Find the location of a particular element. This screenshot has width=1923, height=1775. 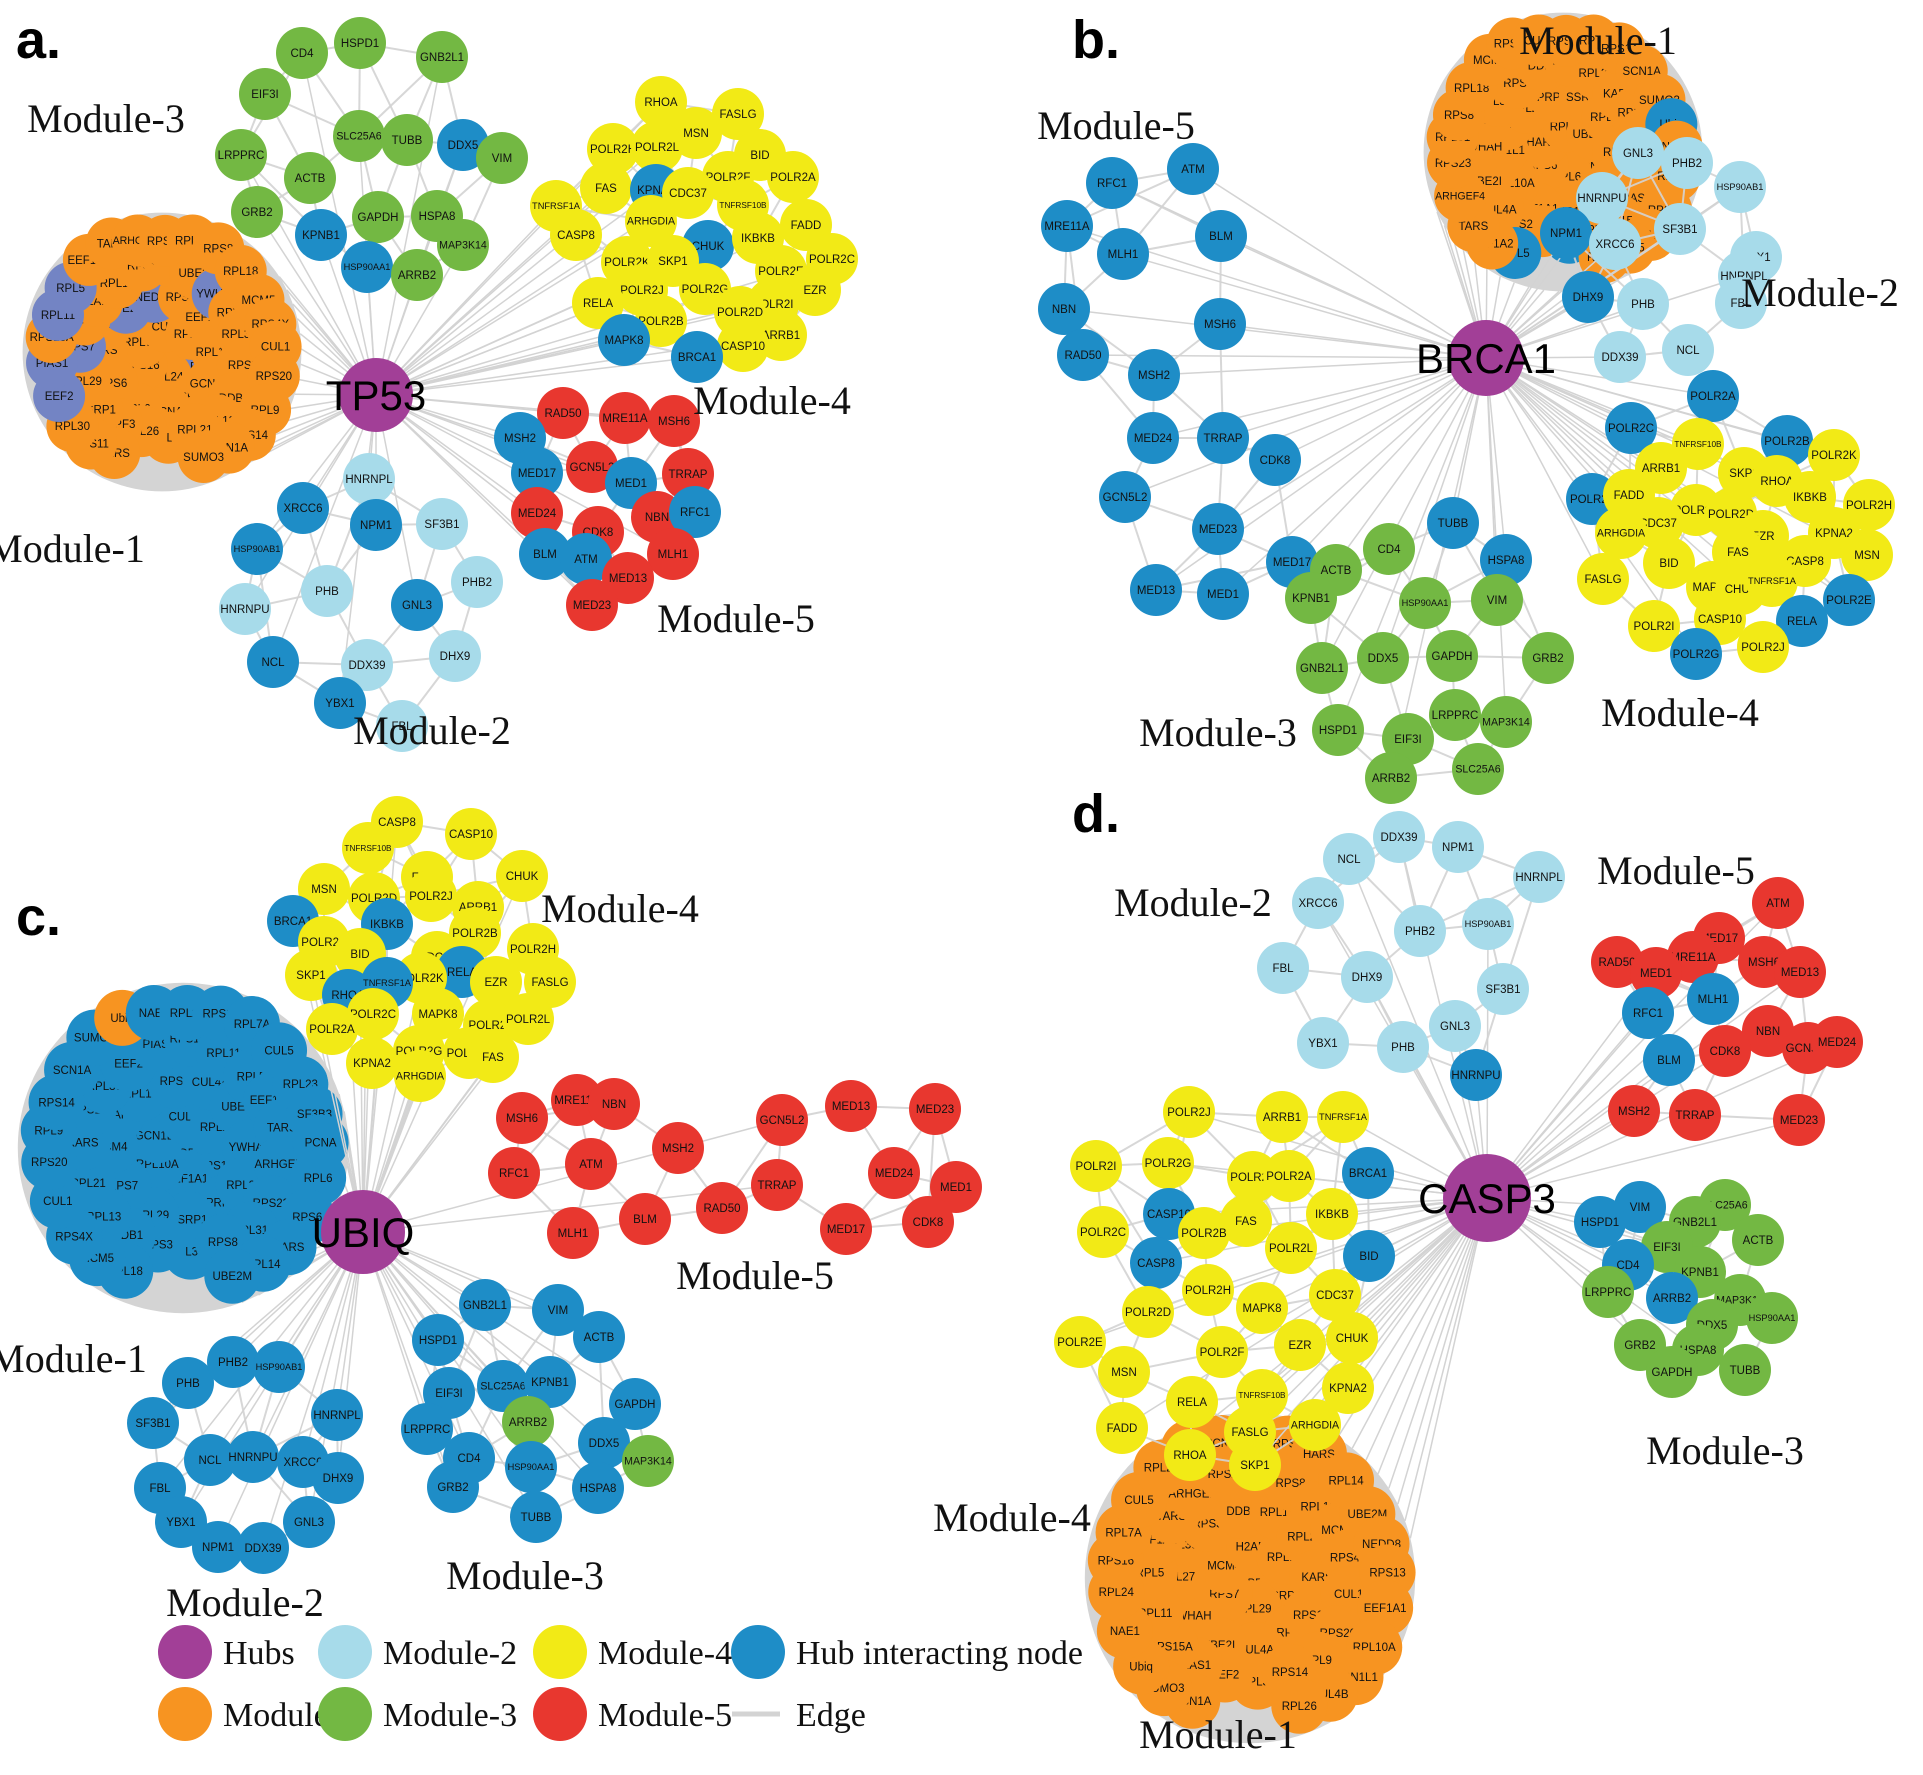

node-label: GCN5L2 is located at coordinates (592, 468).